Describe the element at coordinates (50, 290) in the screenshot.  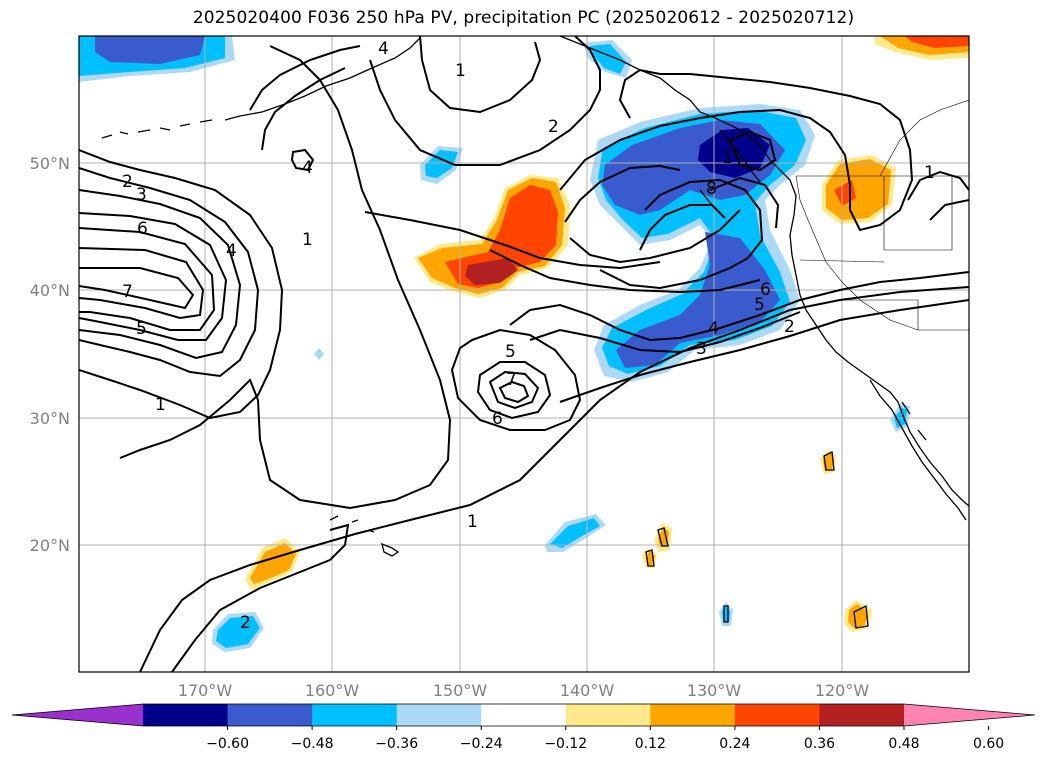
I see `y-tick-label: 40°N` at that location.